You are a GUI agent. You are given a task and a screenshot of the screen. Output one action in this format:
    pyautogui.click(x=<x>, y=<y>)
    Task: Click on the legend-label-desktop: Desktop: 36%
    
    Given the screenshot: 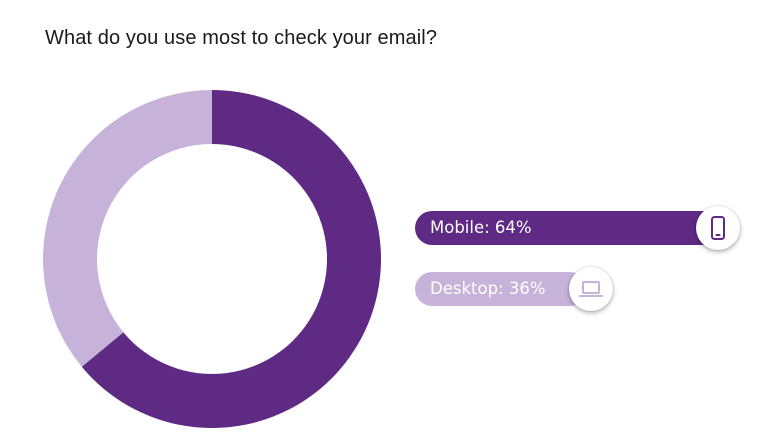 What is the action you would take?
    pyautogui.click(x=488, y=288)
    